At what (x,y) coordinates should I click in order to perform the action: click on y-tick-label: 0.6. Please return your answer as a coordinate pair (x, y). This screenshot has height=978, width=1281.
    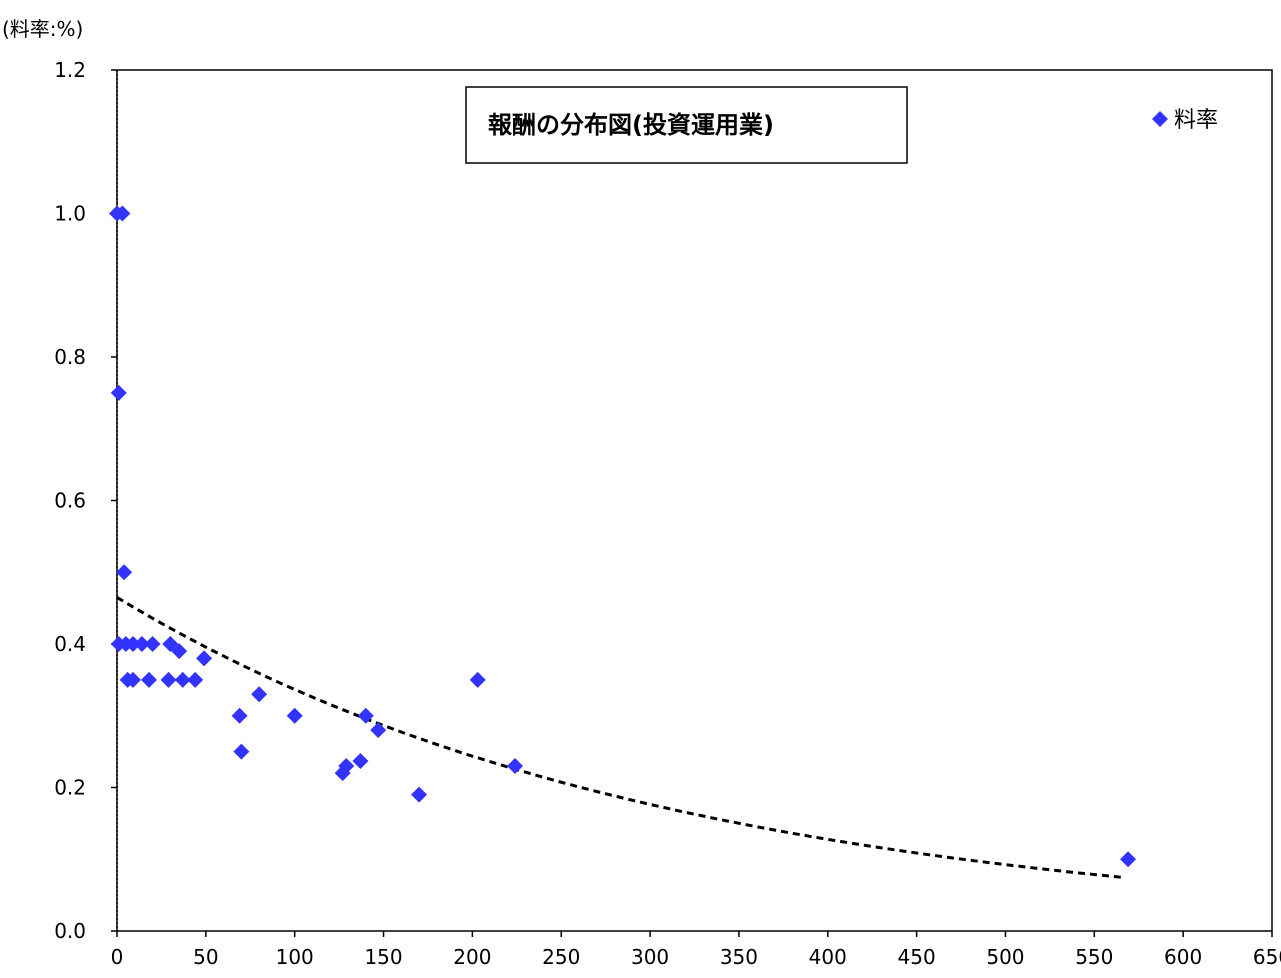
    Looking at the image, I should click on (70, 501).